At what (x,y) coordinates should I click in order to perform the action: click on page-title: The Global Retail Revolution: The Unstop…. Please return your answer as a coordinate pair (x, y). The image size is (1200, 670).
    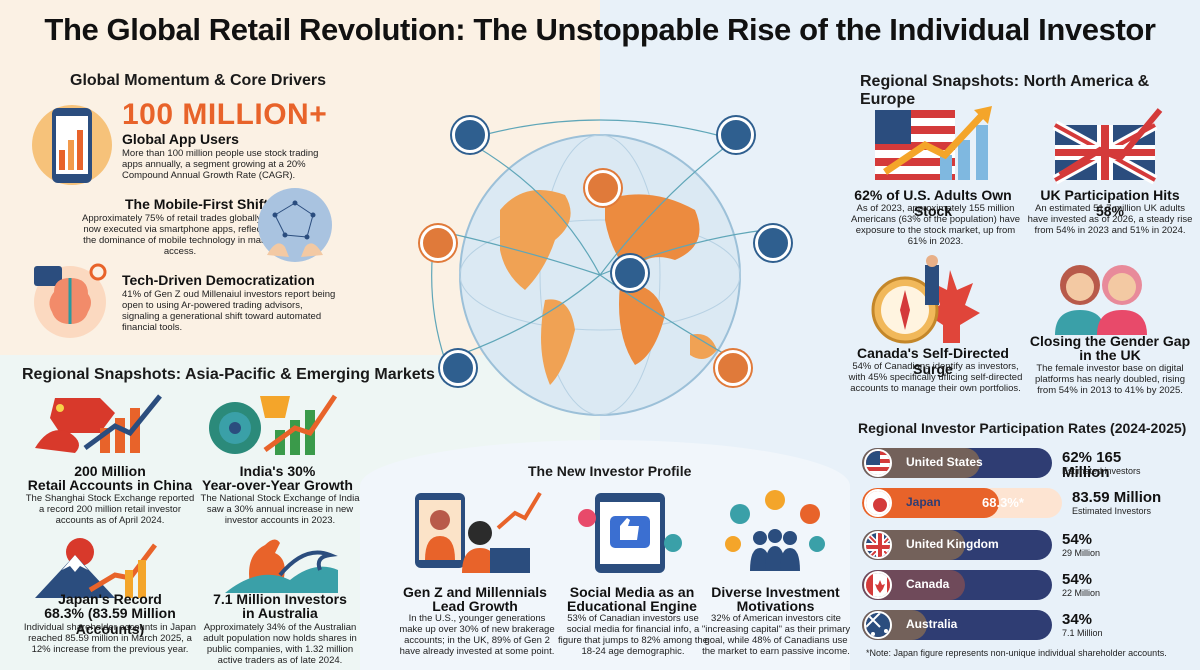
    Looking at the image, I should click on (600, 29).